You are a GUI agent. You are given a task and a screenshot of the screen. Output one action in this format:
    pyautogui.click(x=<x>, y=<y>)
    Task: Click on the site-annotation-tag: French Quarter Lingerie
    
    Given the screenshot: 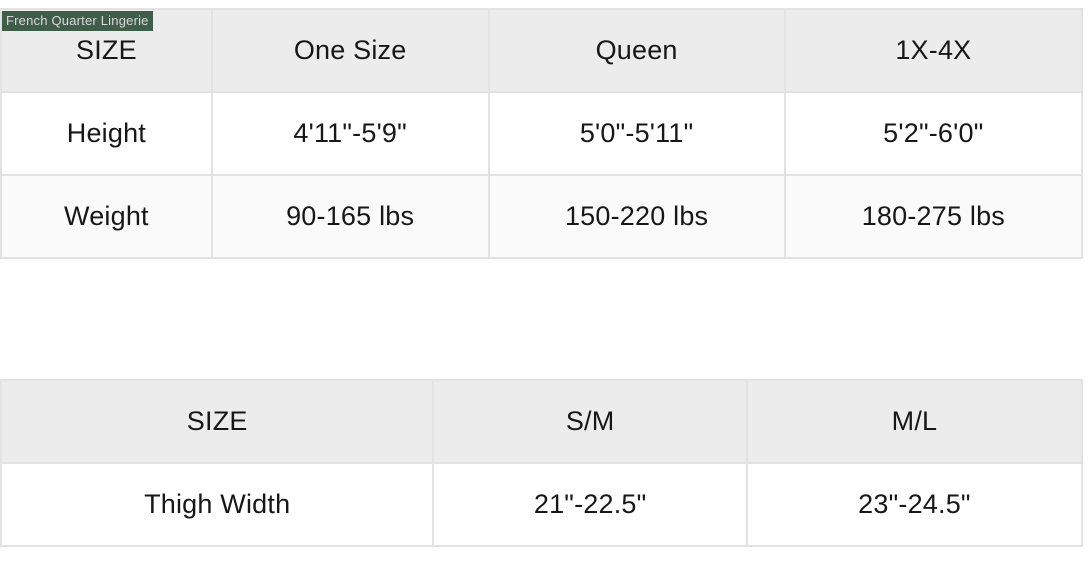 What is the action you would take?
    pyautogui.click(x=77, y=21)
    